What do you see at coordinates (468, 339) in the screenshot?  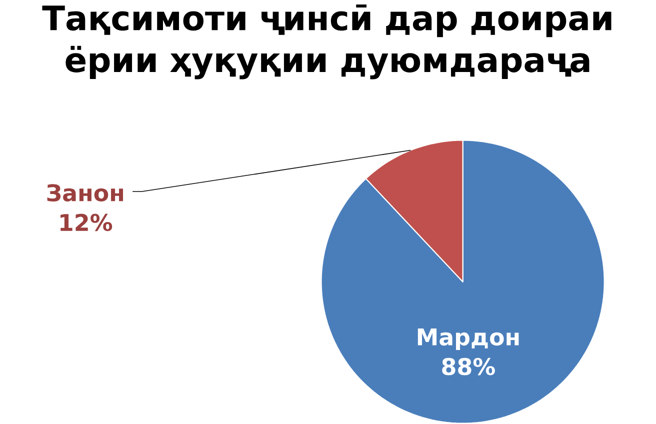 I see `slice-label: Мардон` at bounding box center [468, 339].